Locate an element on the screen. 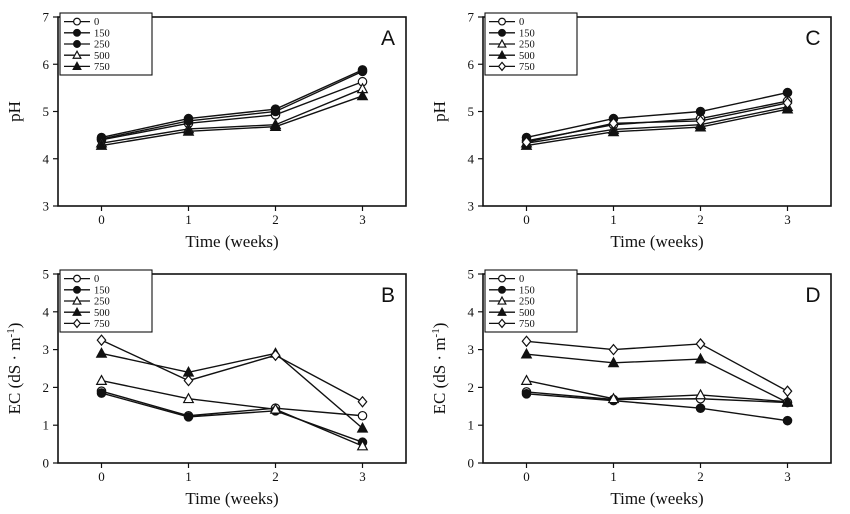 This screenshot has width=850, height=514. y-axis-label-group: pH is located at coordinates (439, 111).